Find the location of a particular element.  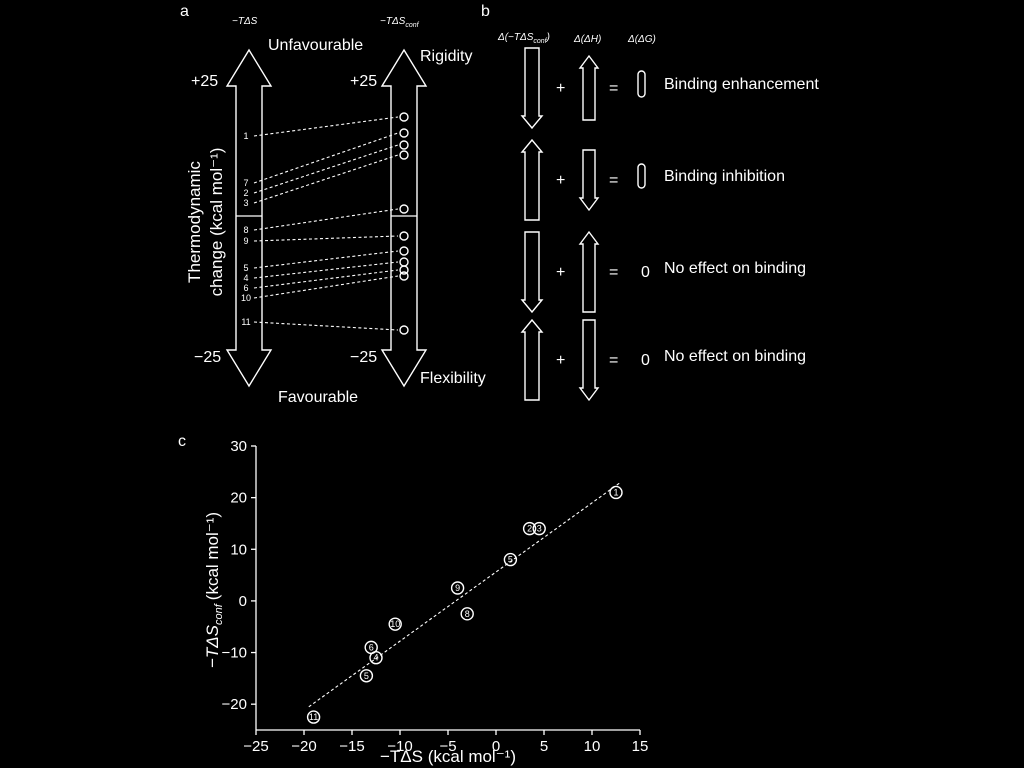

data-point-label: 9 is located at coordinates (457, 588).